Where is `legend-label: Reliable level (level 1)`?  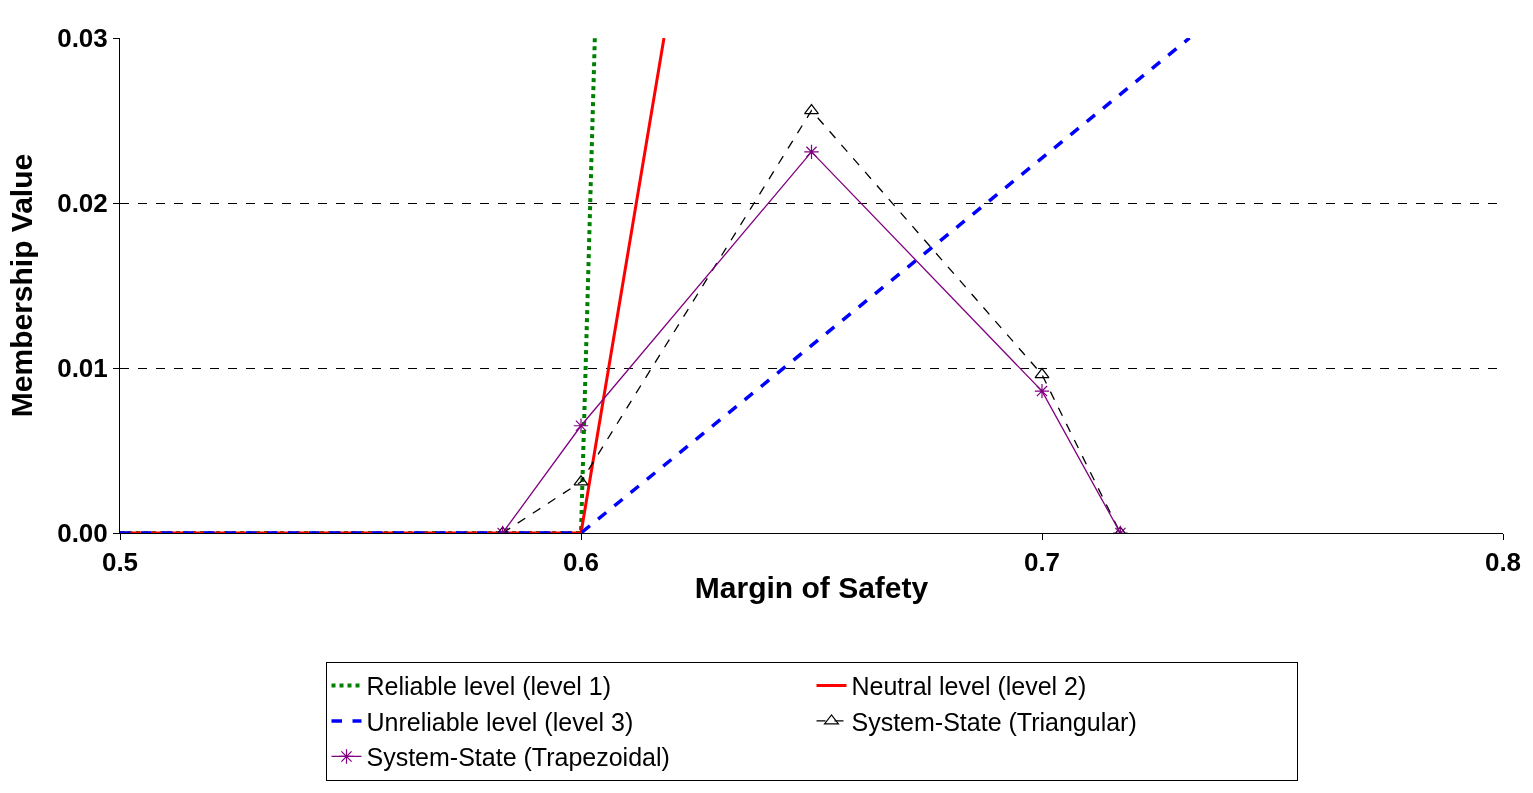 legend-label: Reliable level (level 1) is located at coordinates (489, 686).